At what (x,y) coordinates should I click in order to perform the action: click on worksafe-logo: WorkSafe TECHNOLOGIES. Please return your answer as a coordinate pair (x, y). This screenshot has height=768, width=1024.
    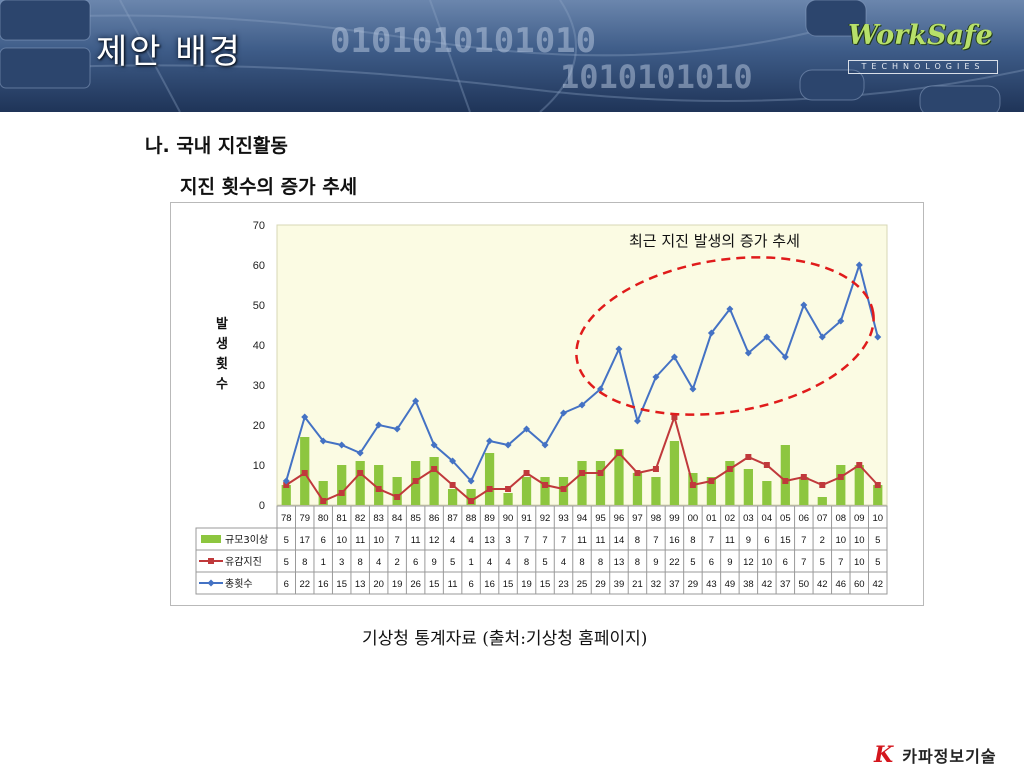
    Looking at the image, I should click on (922, 46).